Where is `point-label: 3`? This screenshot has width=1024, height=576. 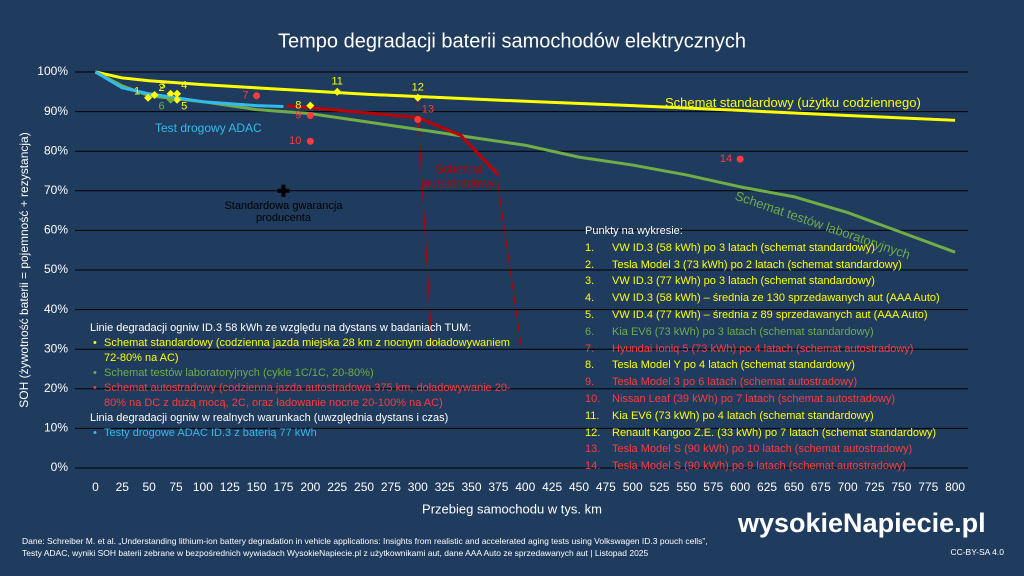
point-label: 3 is located at coordinates (163, 86).